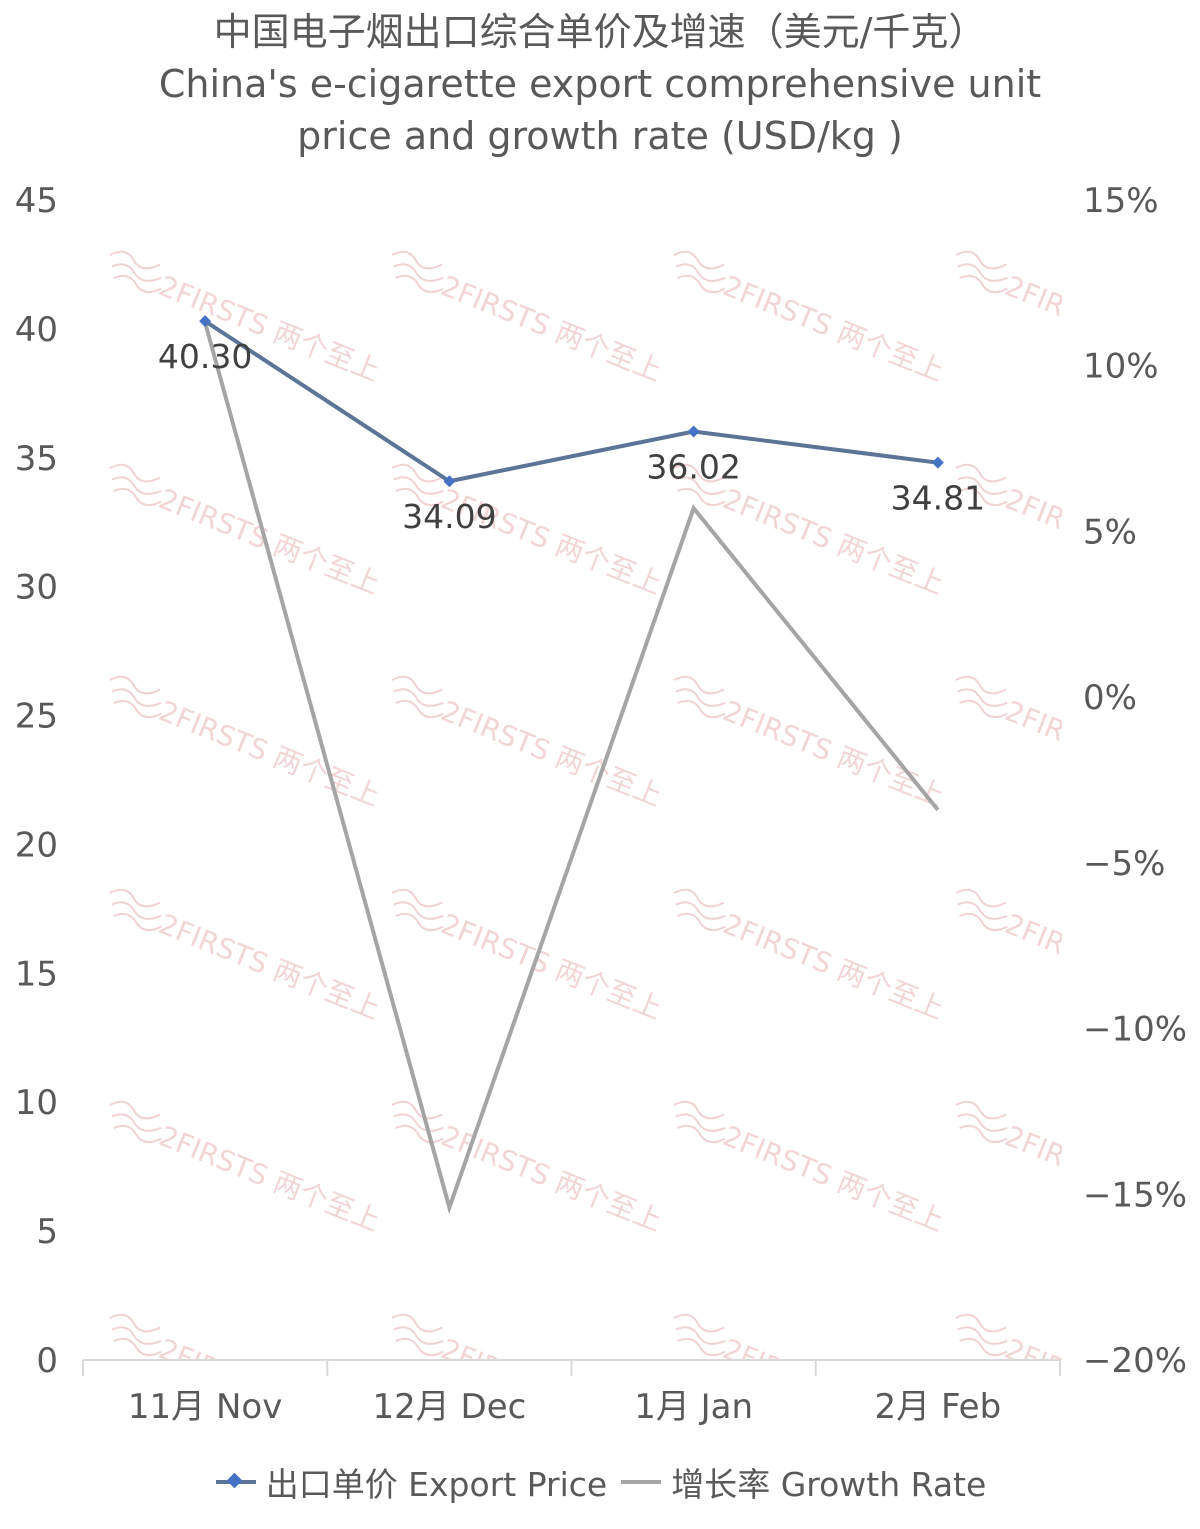  What do you see at coordinates (36, 717) in the screenshot?
I see `left-tick-label: 25` at bounding box center [36, 717].